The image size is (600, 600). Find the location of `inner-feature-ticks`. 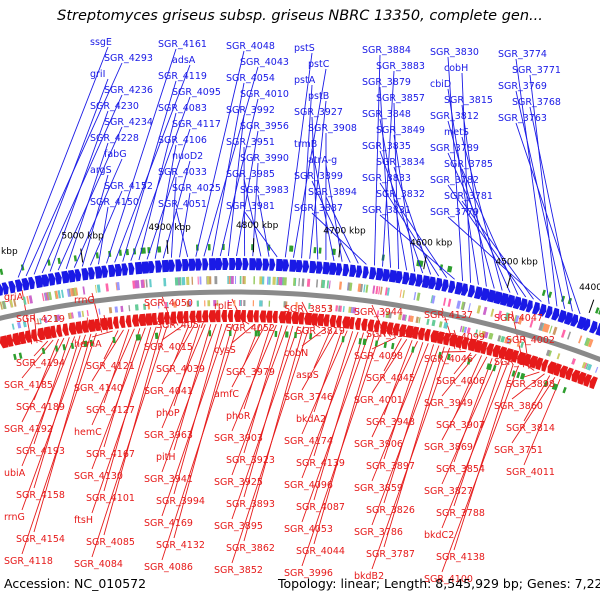

inner-feature-ticks is located at coordinates (290, 361).